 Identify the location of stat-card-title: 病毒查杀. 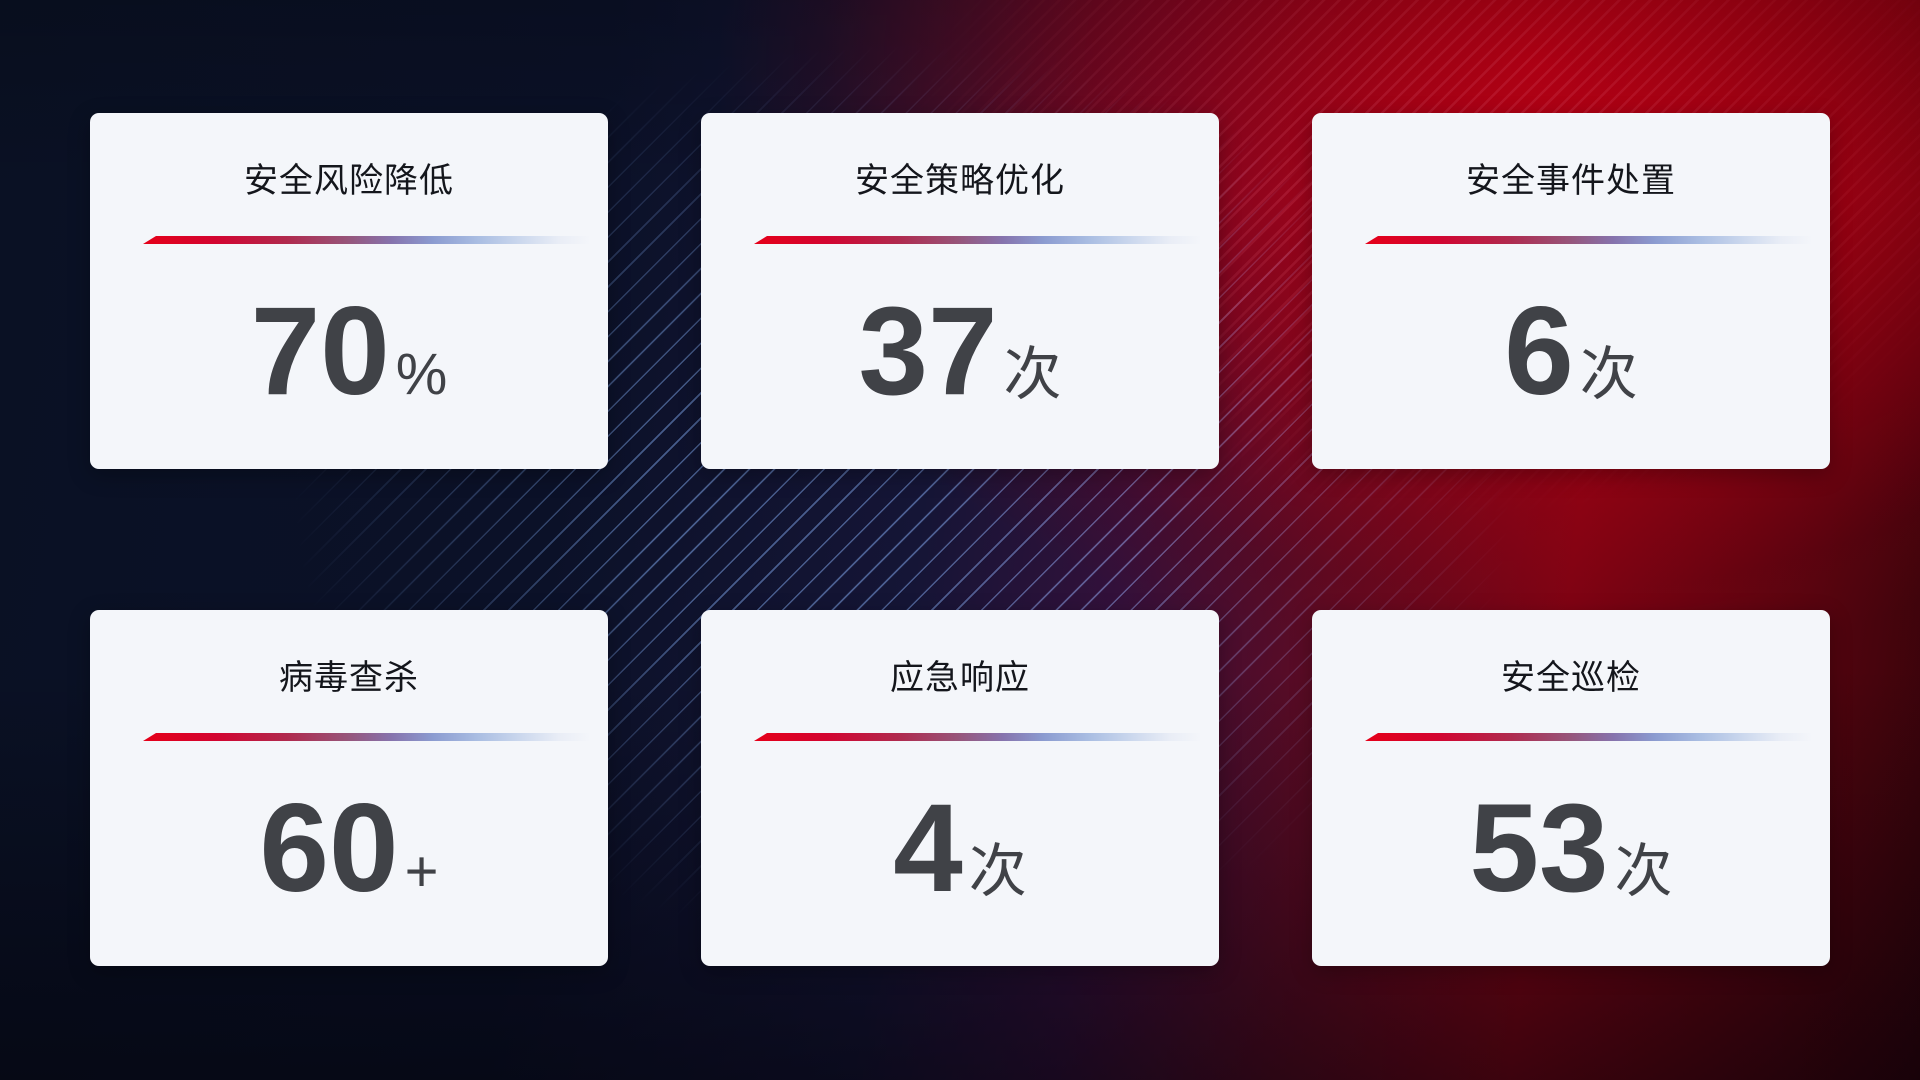
(349, 678).